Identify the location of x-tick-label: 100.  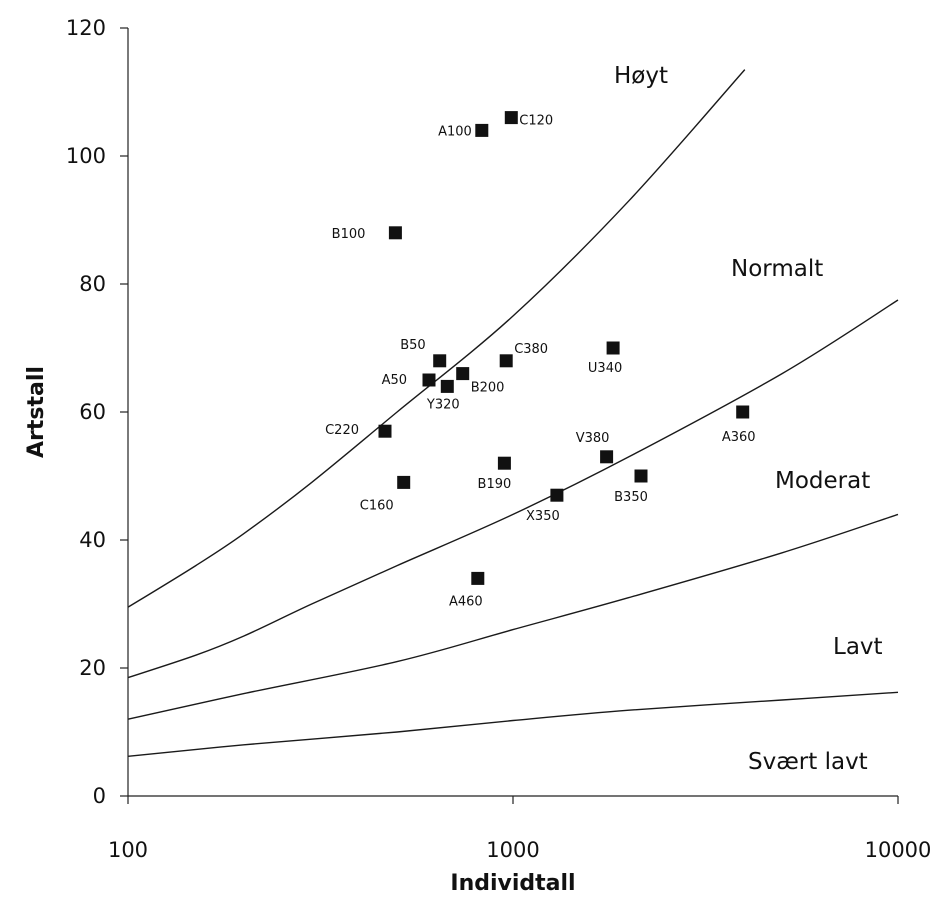
(128, 850).